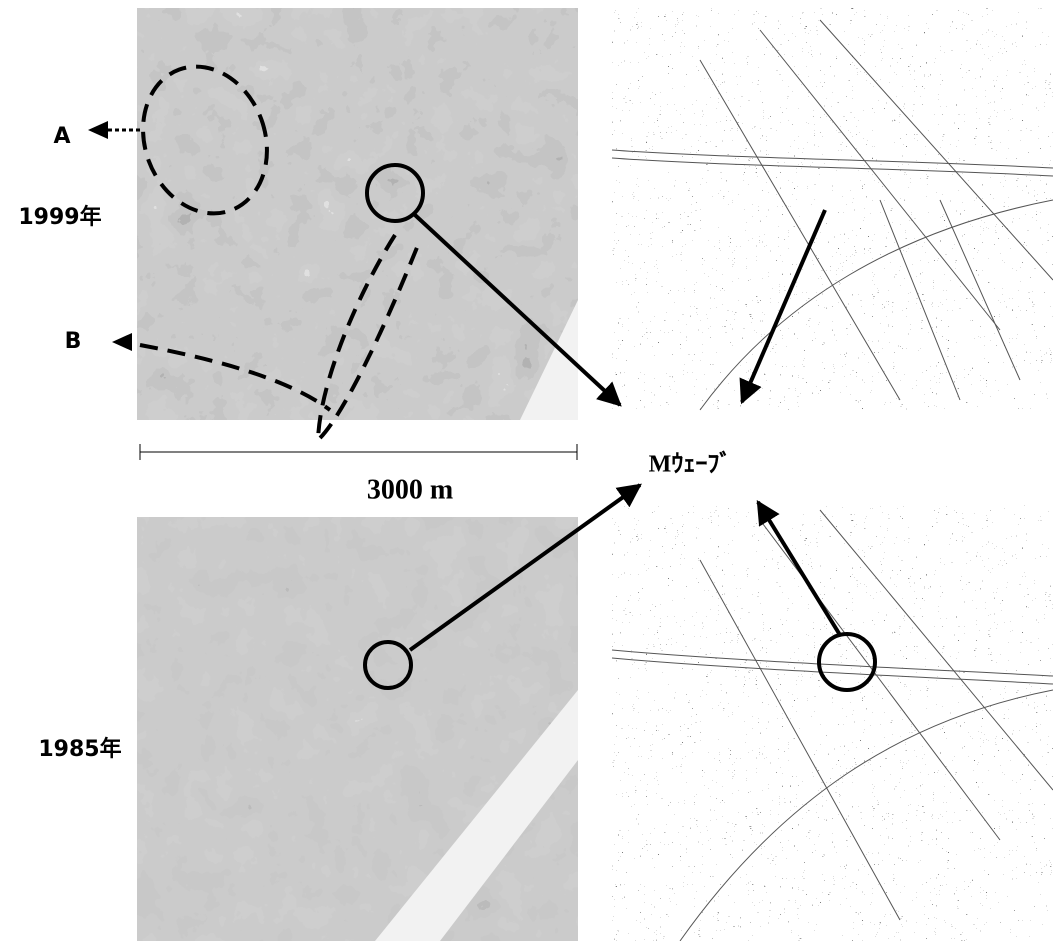 This screenshot has width=1053, height=941. What do you see at coordinates (122, 342) in the screenshot?
I see `label-b-arrow` at bounding box center [122, 342].